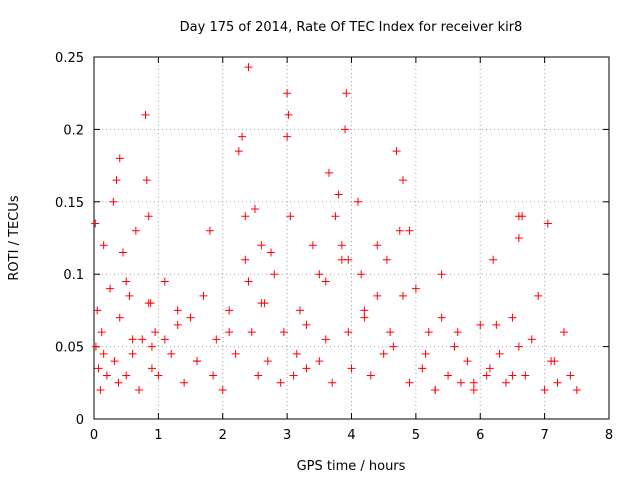 The image size is (640, 480). What do you see at coordinates (94, 435) in the screenshot?
I see `x-tick-label: 0` at bounding box center [94, 435].